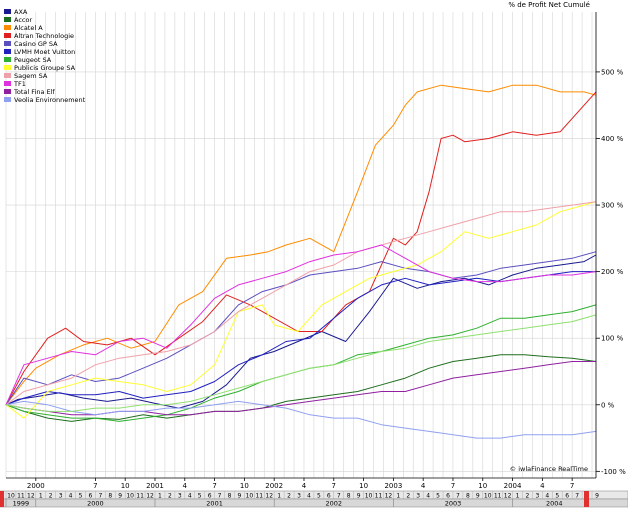  What do you see at coordinates (586, 499) in the screenshot?
I see `range-end-marker` at bounding box center [586, 499].